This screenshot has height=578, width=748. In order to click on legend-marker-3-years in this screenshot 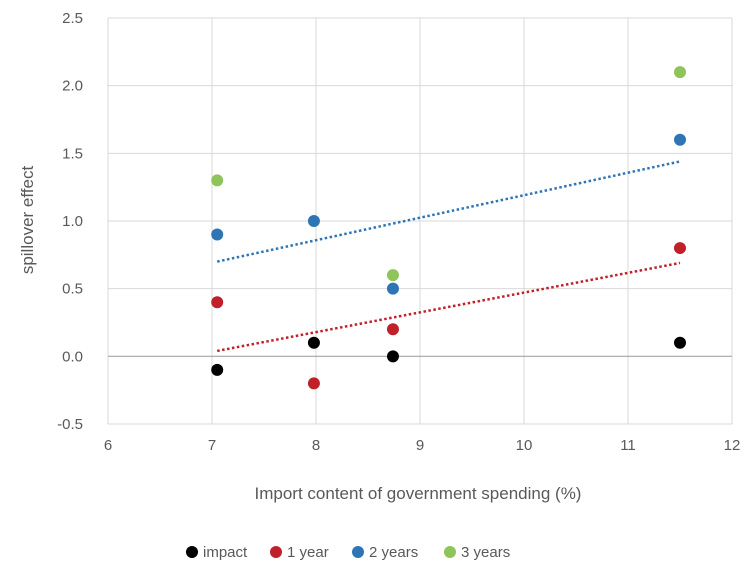, I will do `click(450, 552)`.